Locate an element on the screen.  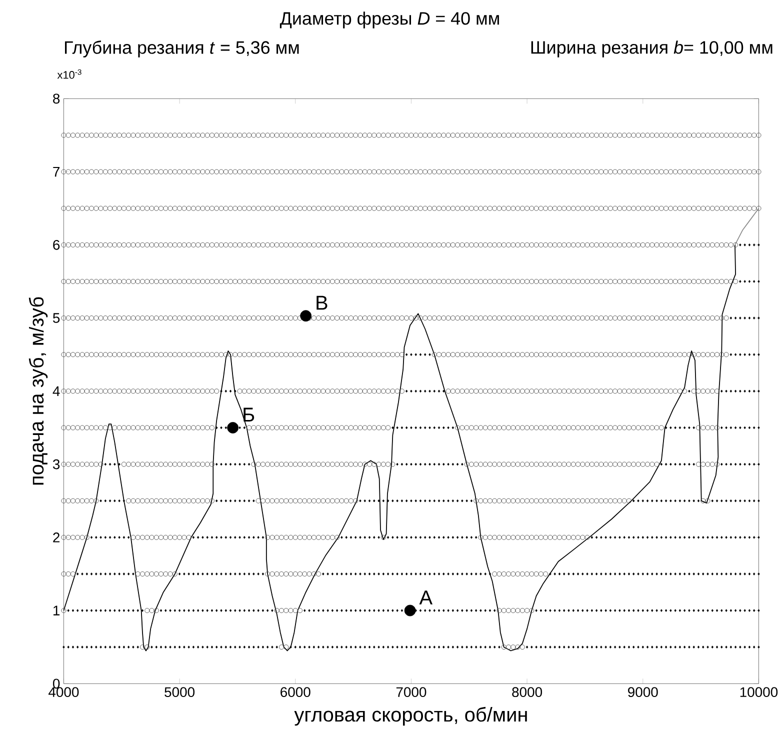
y-tick-label: 7 is located at coordinates (56, 171).